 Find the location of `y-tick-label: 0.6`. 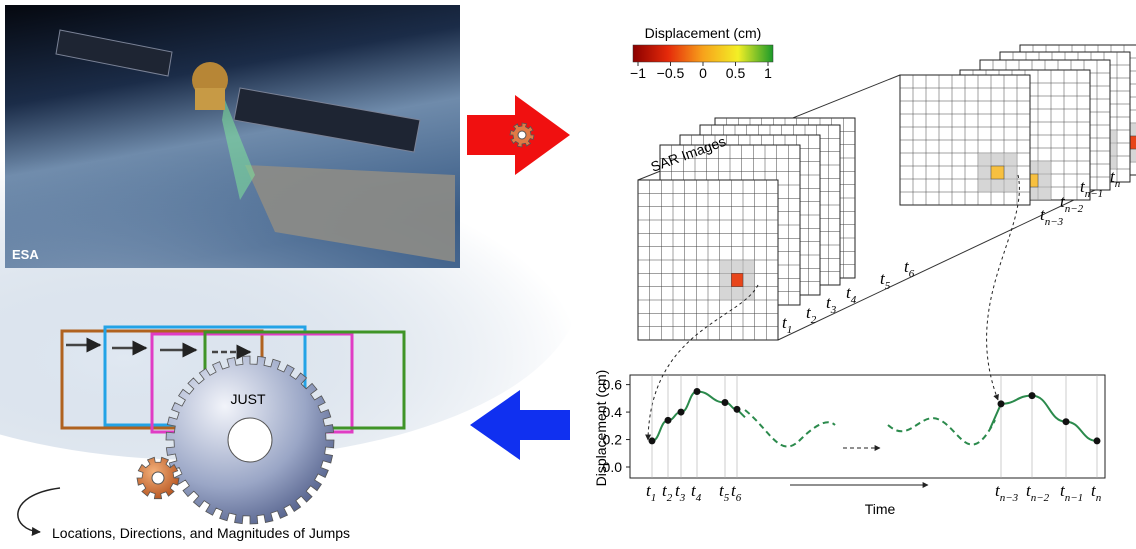

y-tick-label: 0.6 is located at coordinates (613, 385).